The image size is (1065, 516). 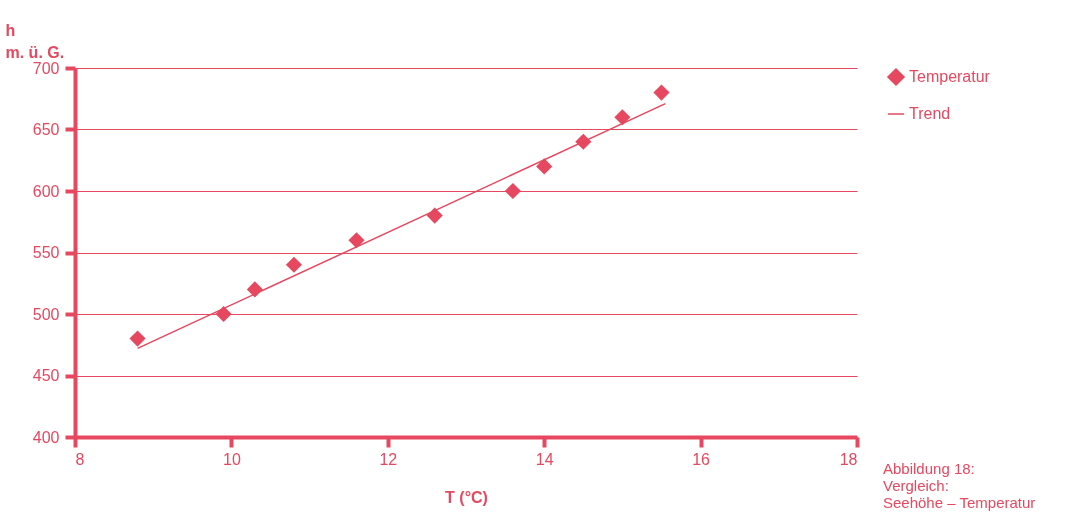 What do you see at coordinates (46, 252) in the screenshot?
I see `y-tick-label: 550` at bounding box center [46, 252].